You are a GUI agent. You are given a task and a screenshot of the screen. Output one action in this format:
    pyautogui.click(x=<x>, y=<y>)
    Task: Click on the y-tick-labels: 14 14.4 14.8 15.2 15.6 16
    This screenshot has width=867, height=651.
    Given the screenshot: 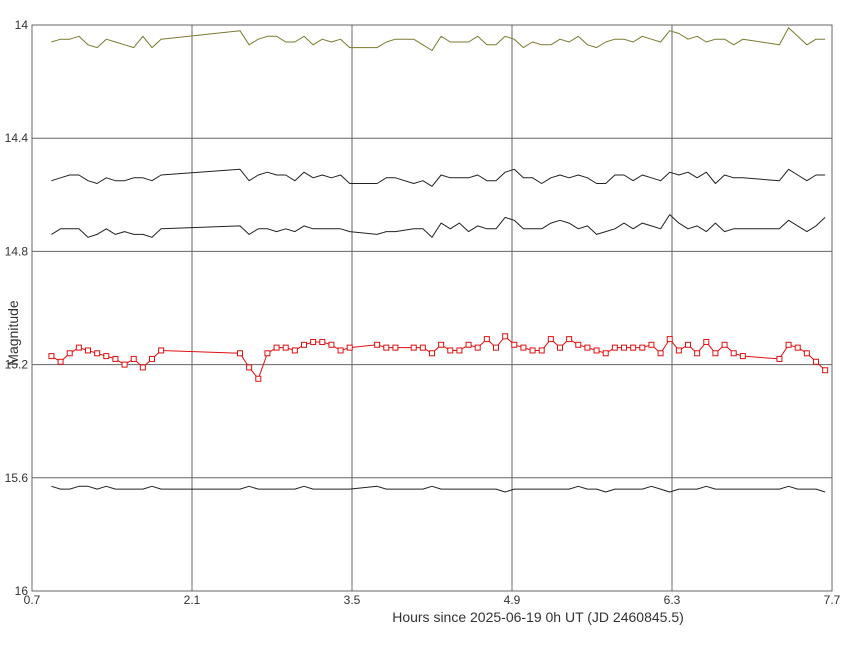 What is the action you would take?
    pyautogui.click(x=17, y=308)
    